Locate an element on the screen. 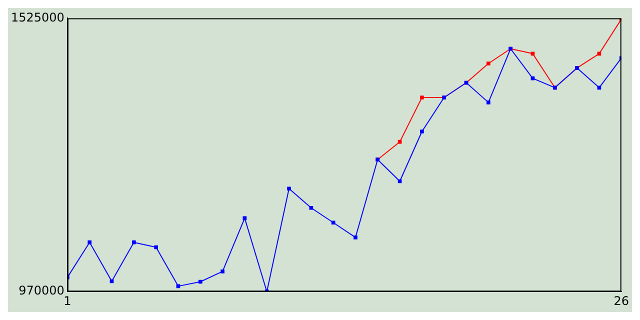 This screenshot has height=320, width=640. x-tick-label: 1 is located at coordinates (68, 301).